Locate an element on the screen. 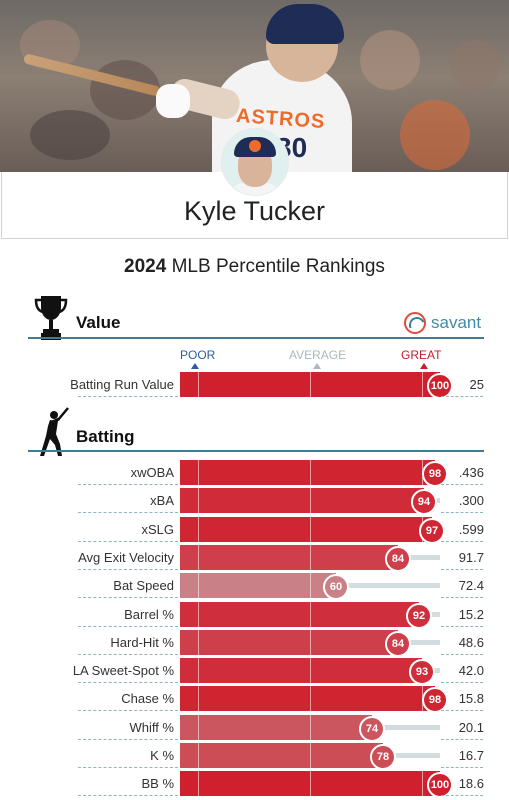 The image size is (509, 800). metric-value: 42.0 is located at coordinates (471, 671).